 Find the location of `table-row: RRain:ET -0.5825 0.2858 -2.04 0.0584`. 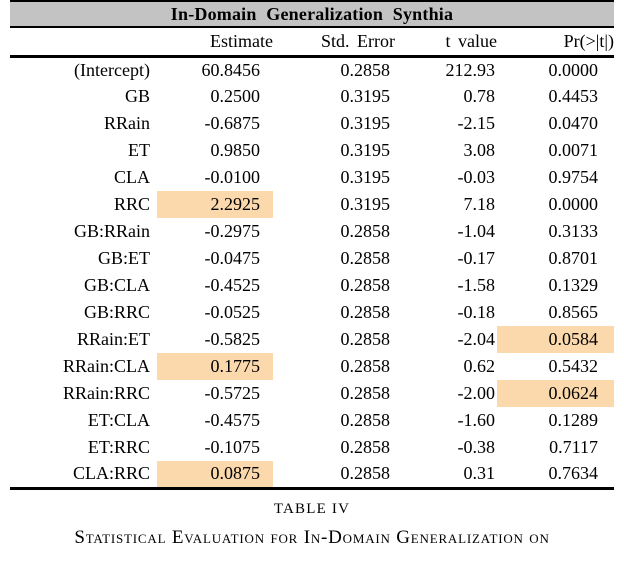

table-row: RRain:ET -0.5825 0.2858 -2.04 0.0584 is located at coordinates (312, 339).